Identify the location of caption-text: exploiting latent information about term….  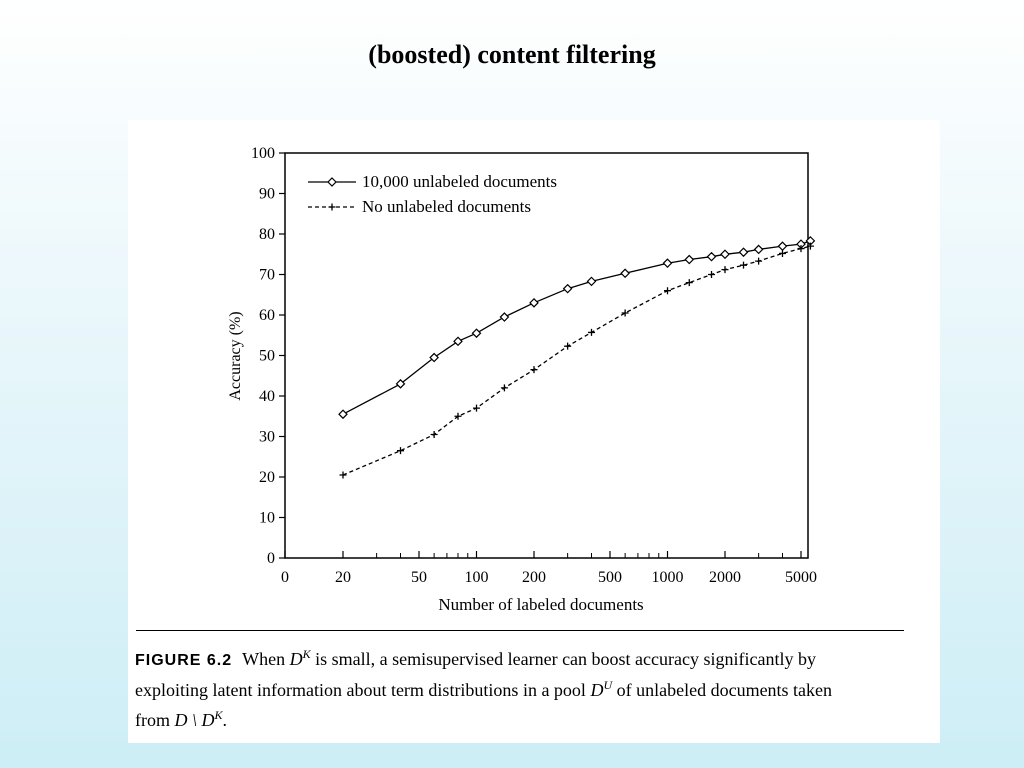
(363, 690).